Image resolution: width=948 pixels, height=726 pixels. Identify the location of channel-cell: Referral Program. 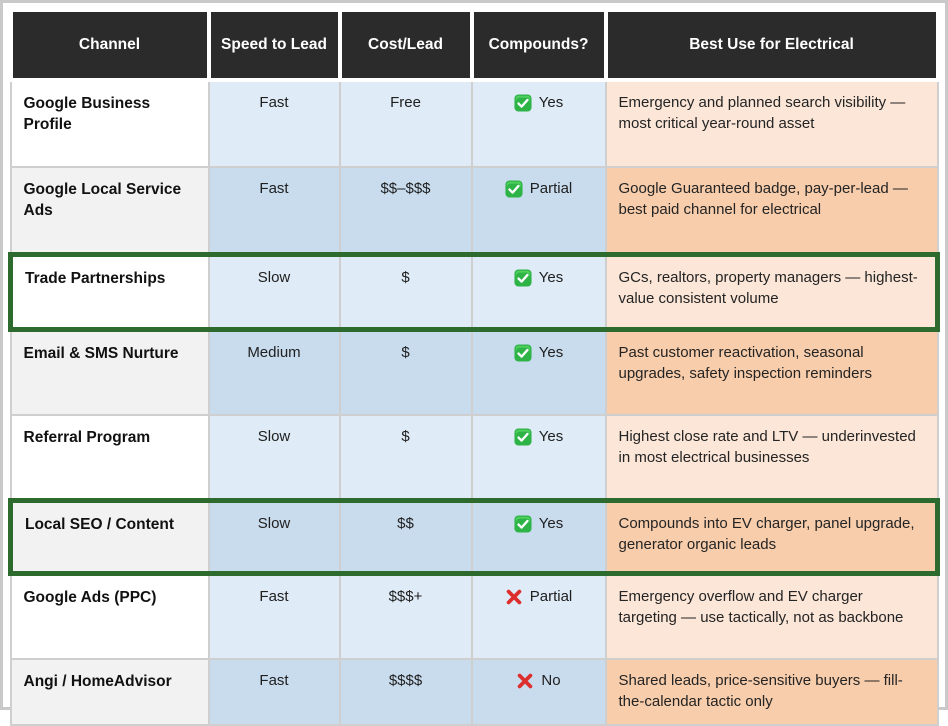
(109, 458).